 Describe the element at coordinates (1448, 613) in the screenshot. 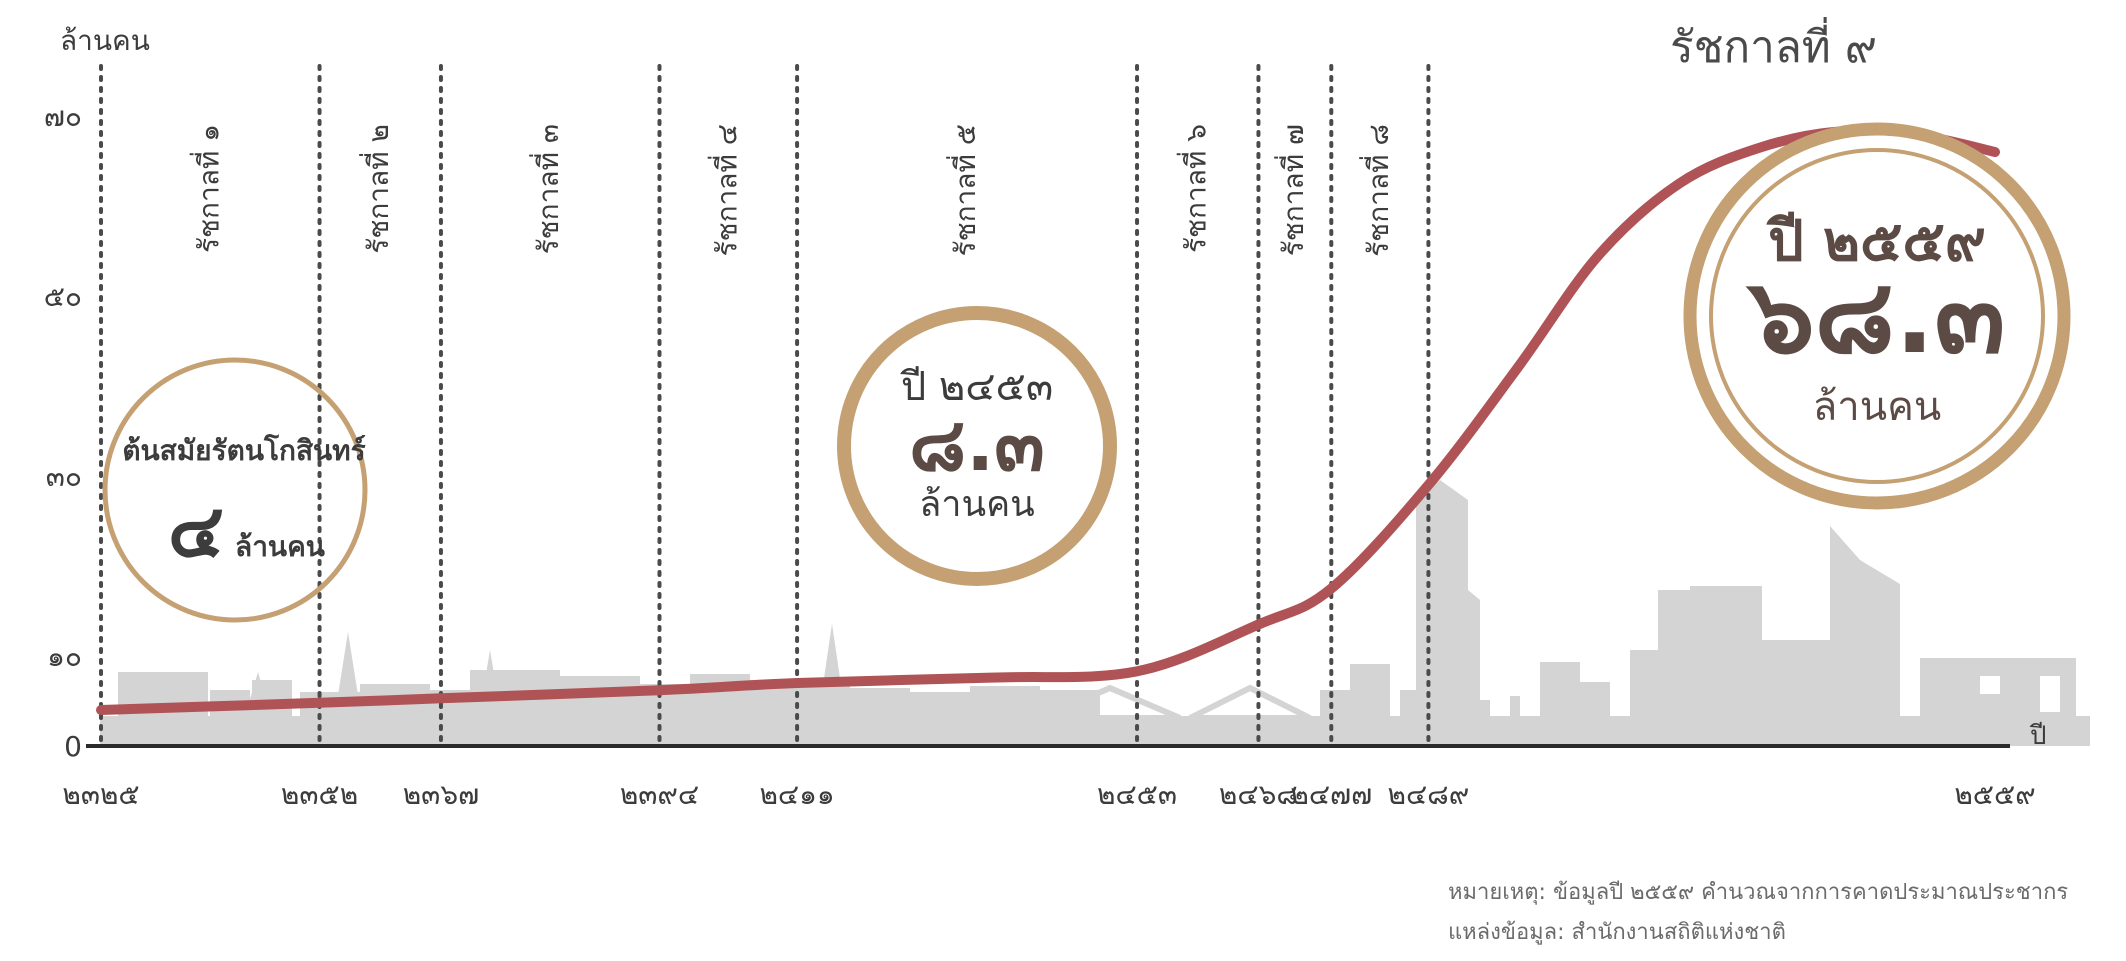

I see `skyline-tower` at that location.